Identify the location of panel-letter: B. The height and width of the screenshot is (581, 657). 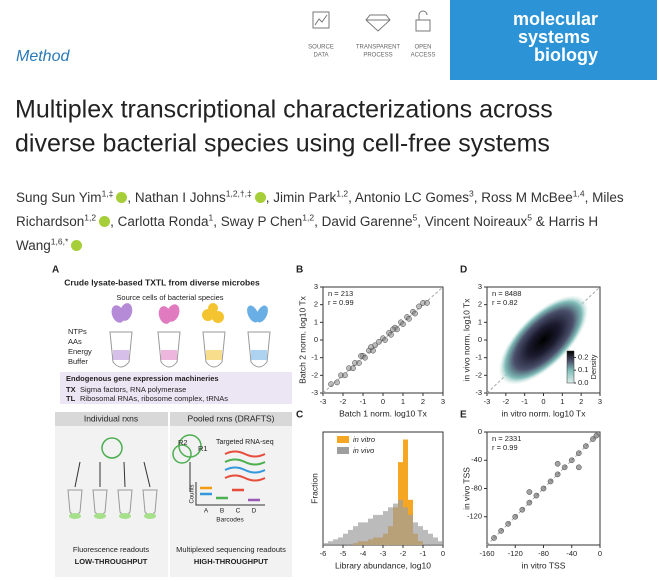
(299, 270).